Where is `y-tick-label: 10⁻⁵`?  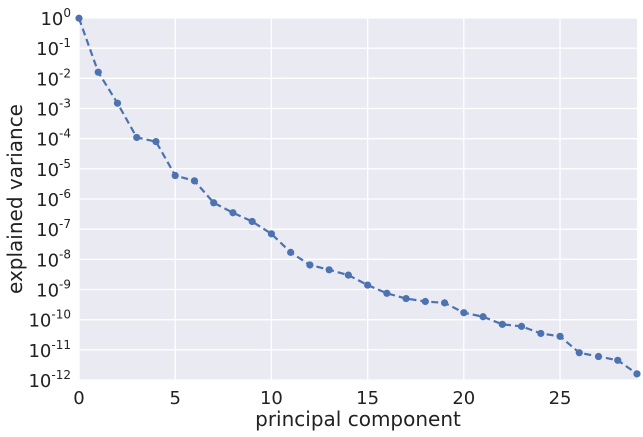
y-tick-label: 10⁻⁵ is located at coordinates (53, 169).